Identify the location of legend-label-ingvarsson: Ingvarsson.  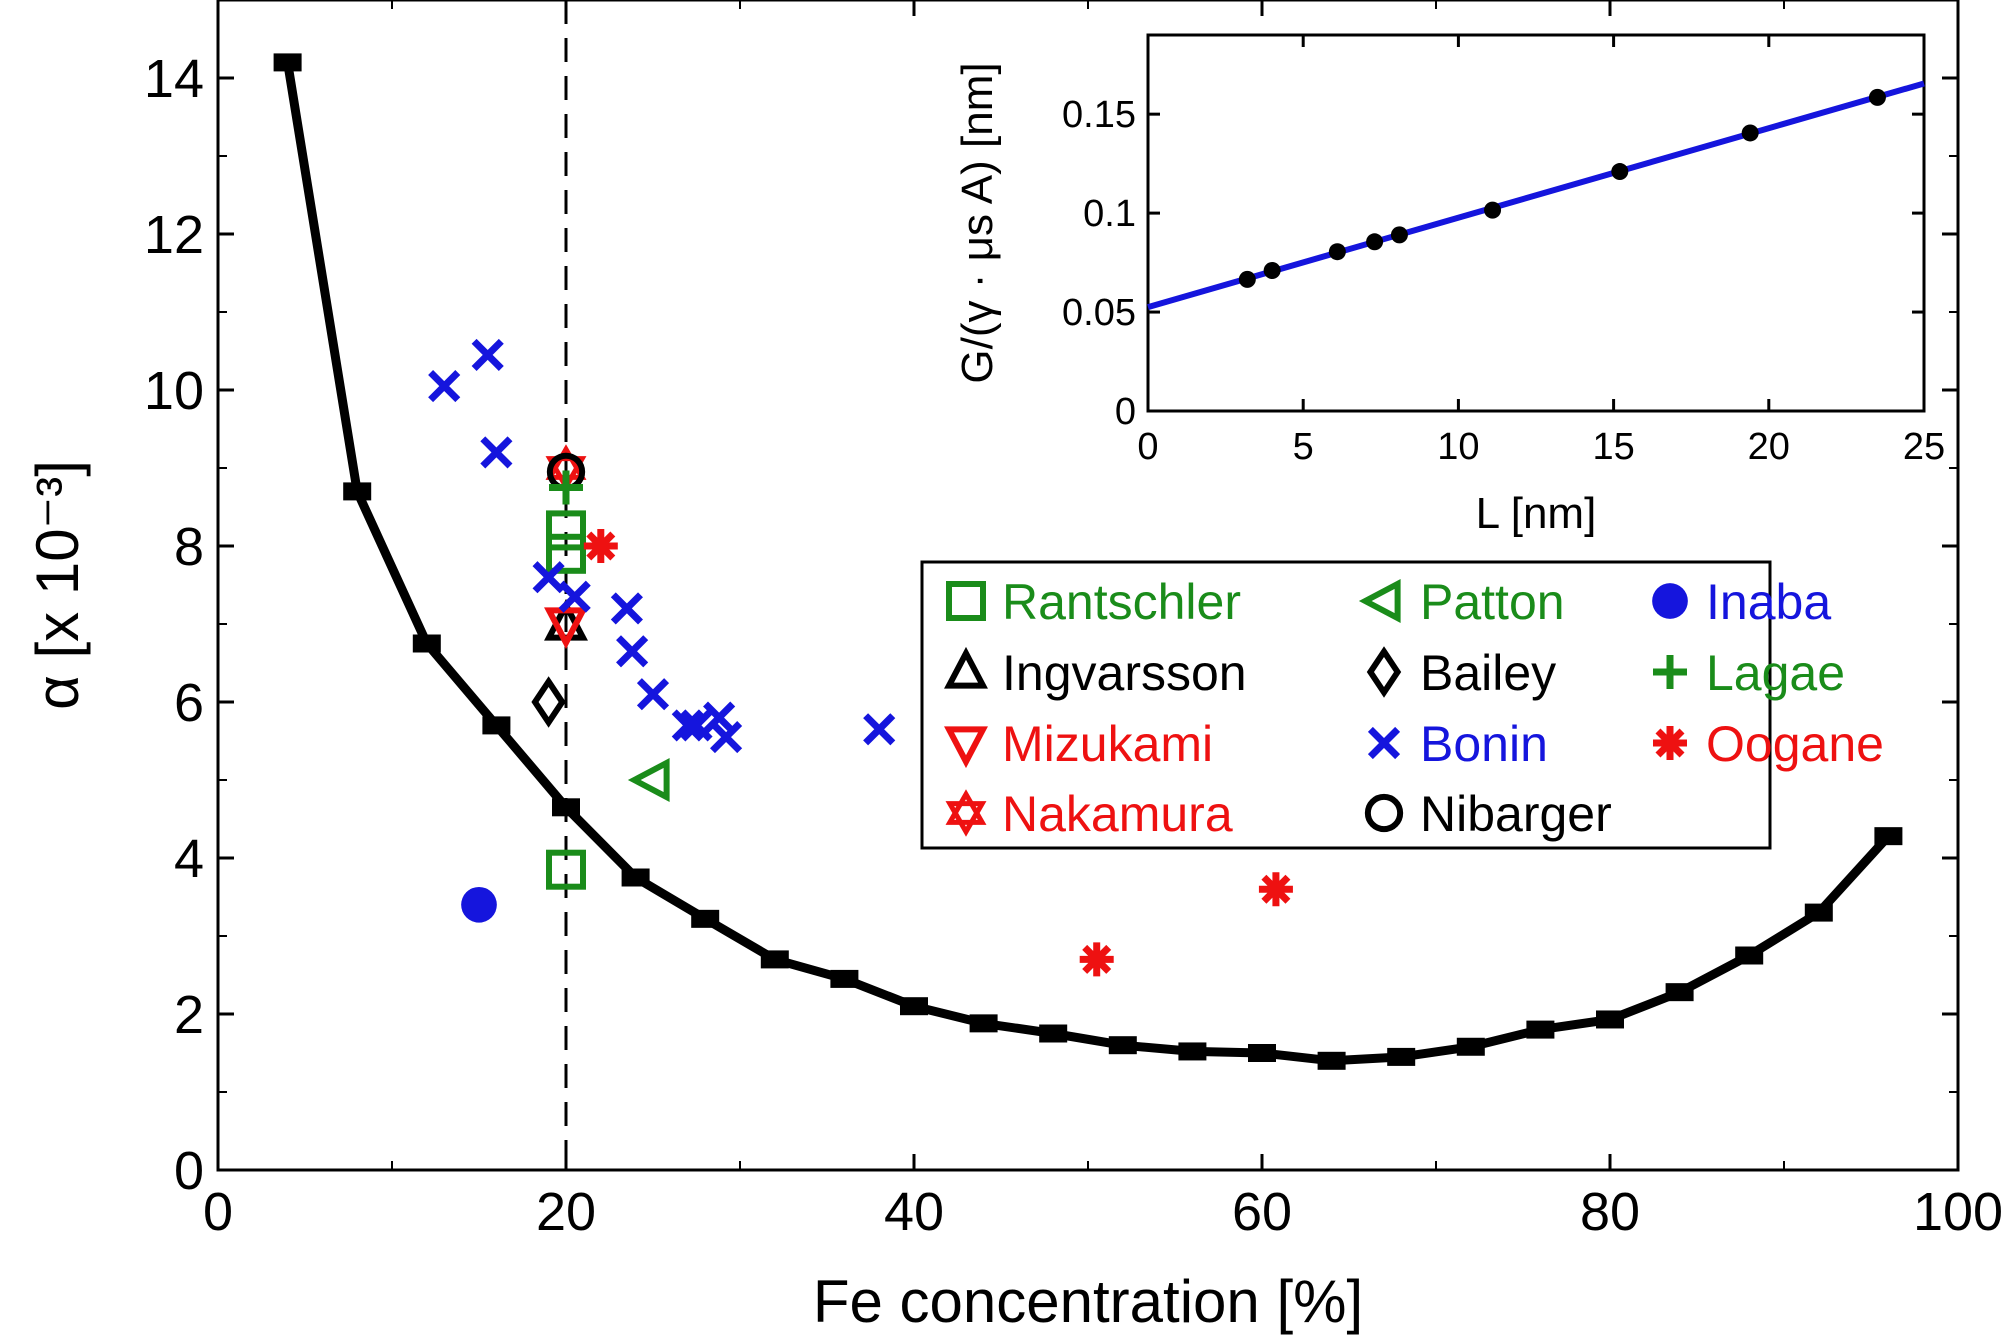
(1124, 673).